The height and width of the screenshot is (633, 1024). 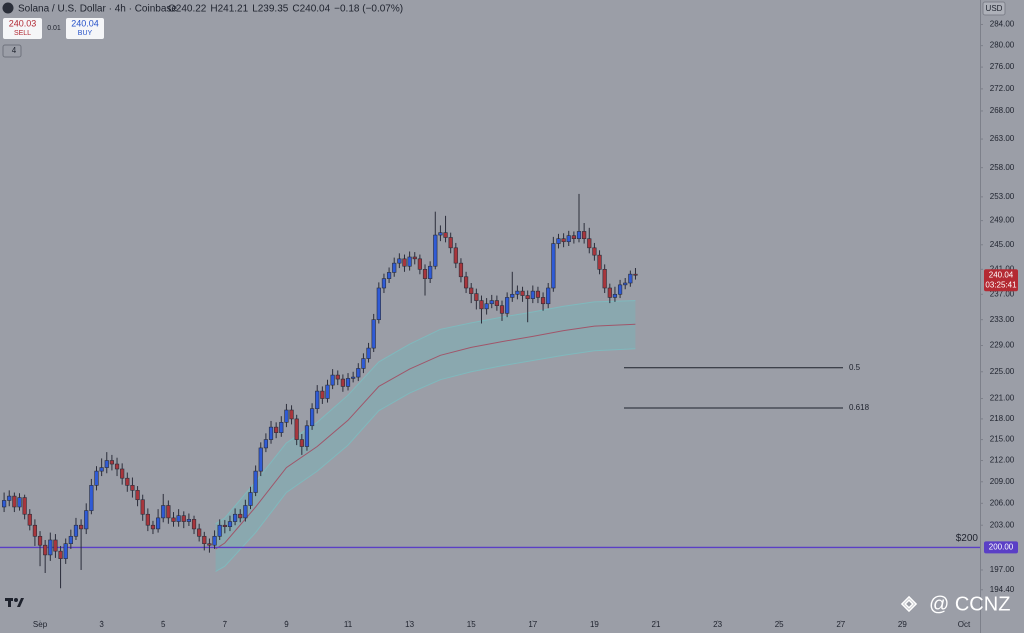 What do you see at coordinates (22, 28) in the screenshot?
I see `sell-button` at bounding box center [22, 28].